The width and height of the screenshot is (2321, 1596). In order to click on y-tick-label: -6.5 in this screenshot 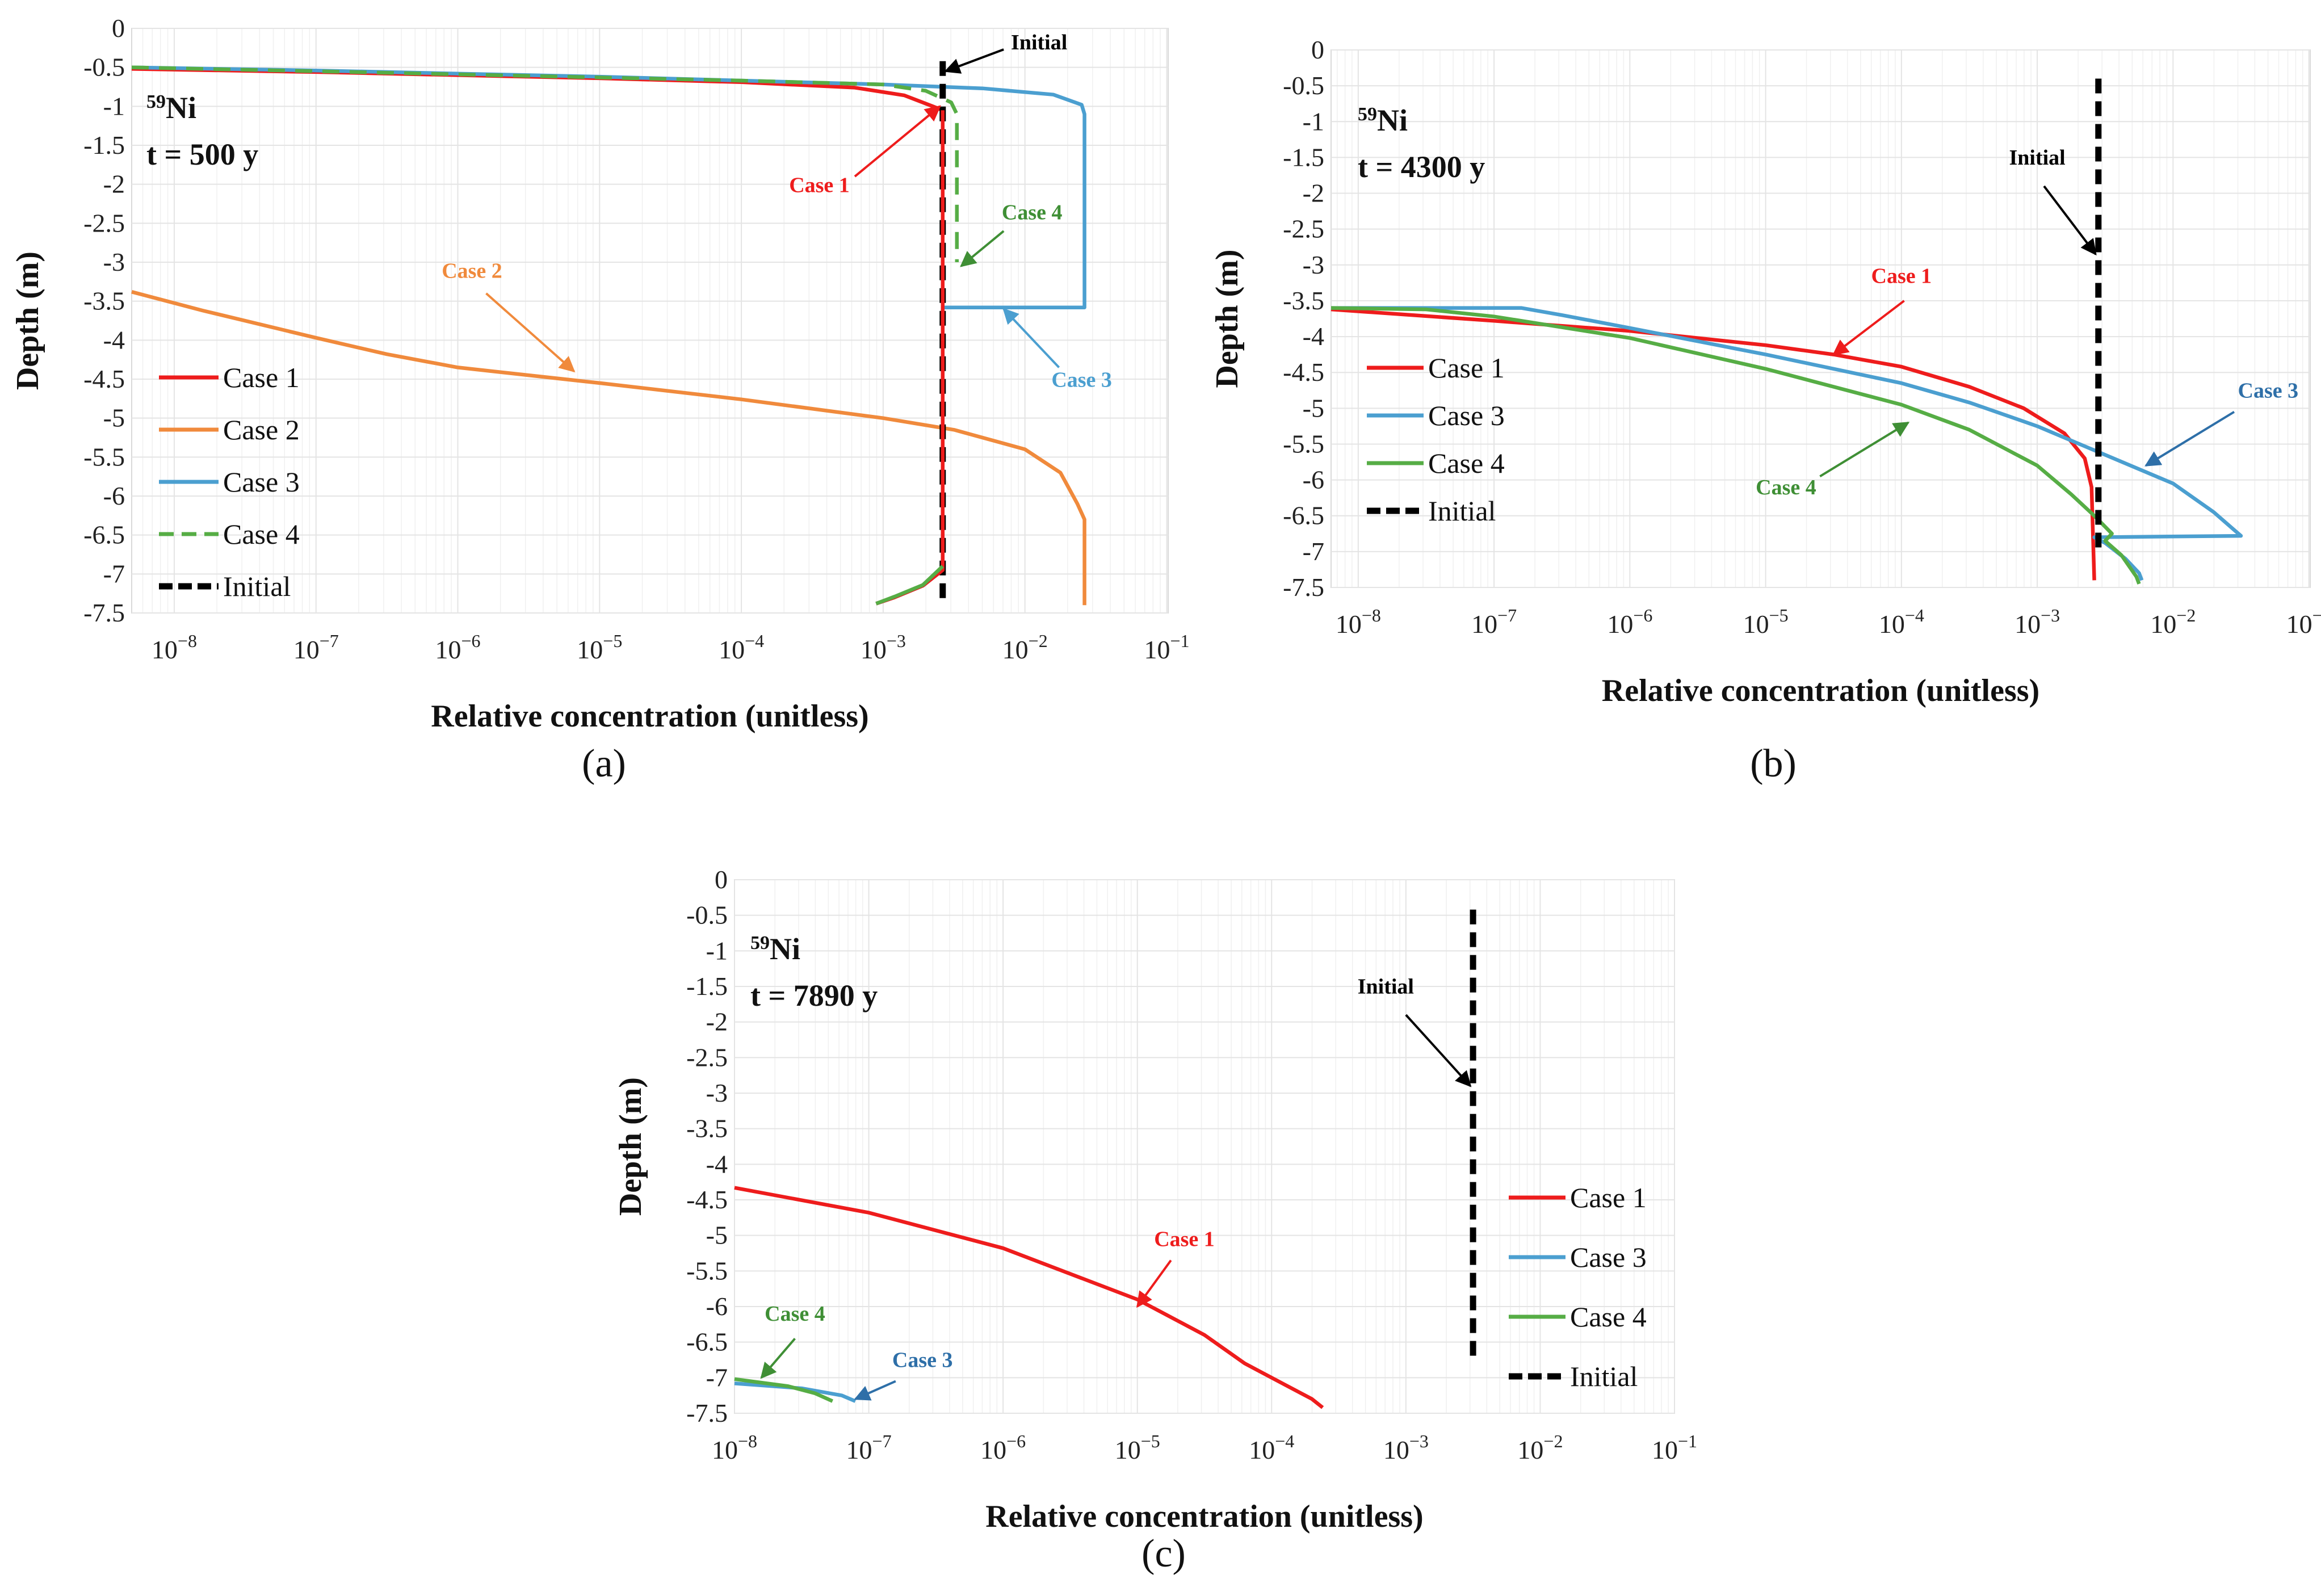, I will do `click(104, 534)`.